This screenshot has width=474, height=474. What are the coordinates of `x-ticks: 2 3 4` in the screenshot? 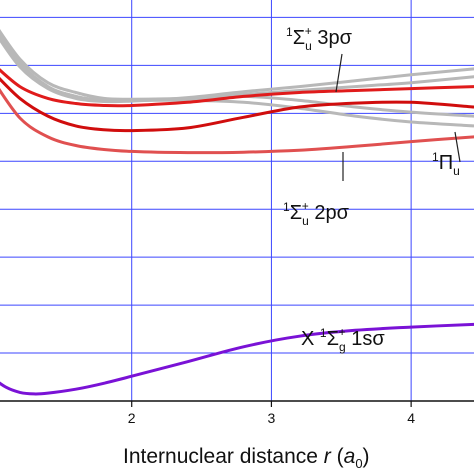 It's located at (271, 413).